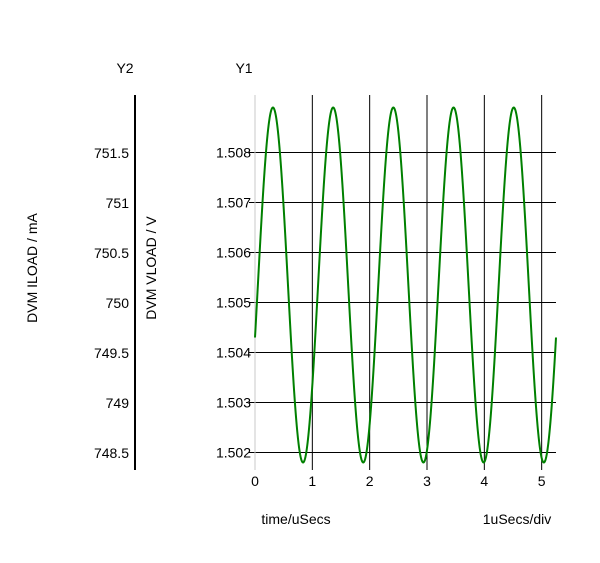 Image resolution: width=600 pixels, height=563 pixels. I want to click on x-tick-label: 1, so click(312, 481).